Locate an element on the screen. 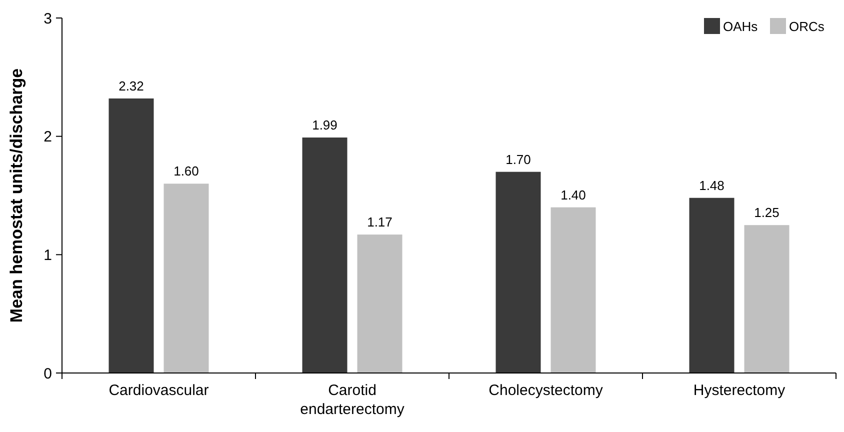 Image resolution: width=844 pixels, height=432 pixels. data-label: 1.70 is located at coordinates (518, 159).